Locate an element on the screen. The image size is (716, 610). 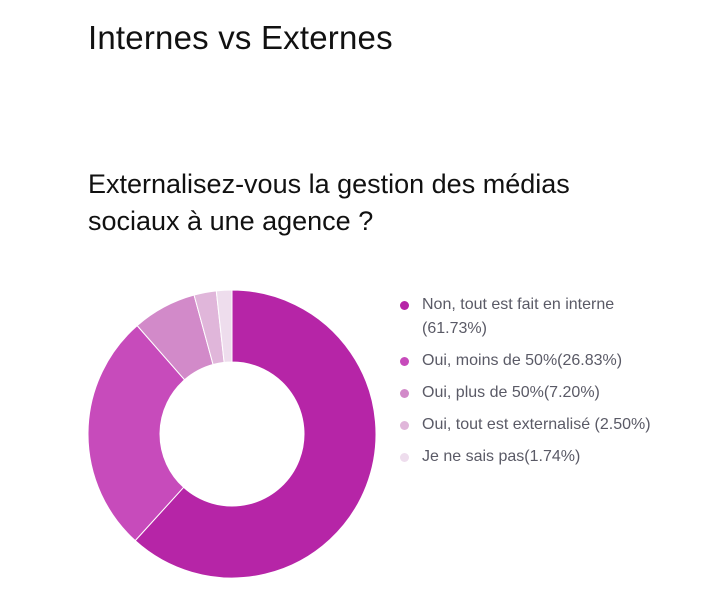
legend-label: Non, tout est fait en interne (61.73%) is located at coordinates (518, 316).